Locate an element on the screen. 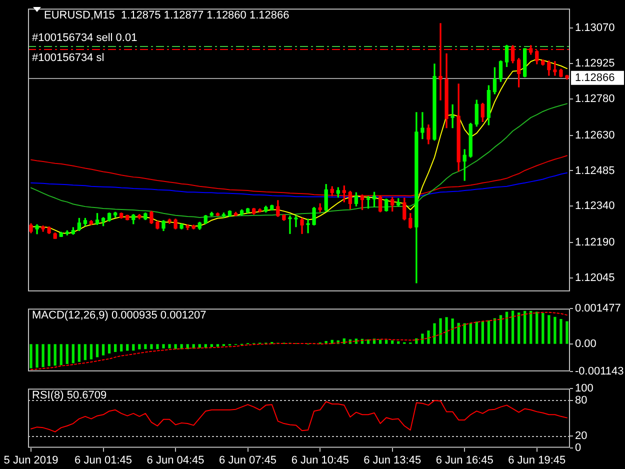 This screenshot has height=469, width=625. y-tick-label: 1.12190 is located at coordinates (595, 242).